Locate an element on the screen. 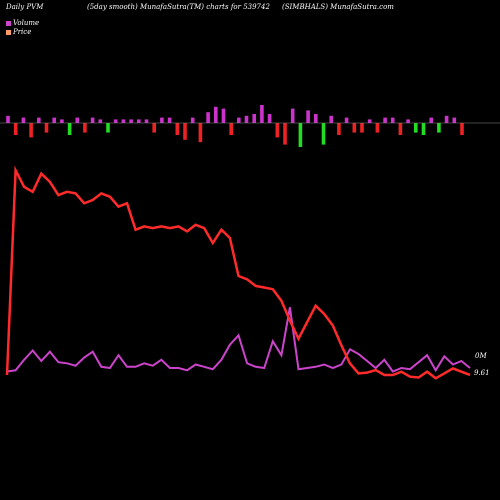  chart-title-left: Daily PVM is located at coordinates (25, 7).